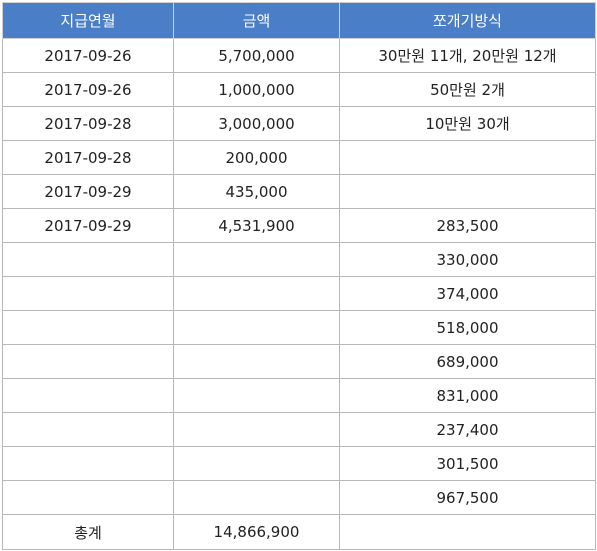 The height and width of the screenshot is (551, 597). Describe the element at coordinates (256, 89) in the screenshot. I see `cell-amount: 1,000,000` at that location.